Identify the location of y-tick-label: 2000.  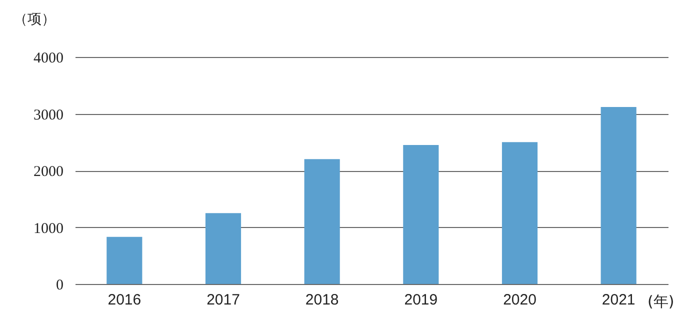
(49, 172).